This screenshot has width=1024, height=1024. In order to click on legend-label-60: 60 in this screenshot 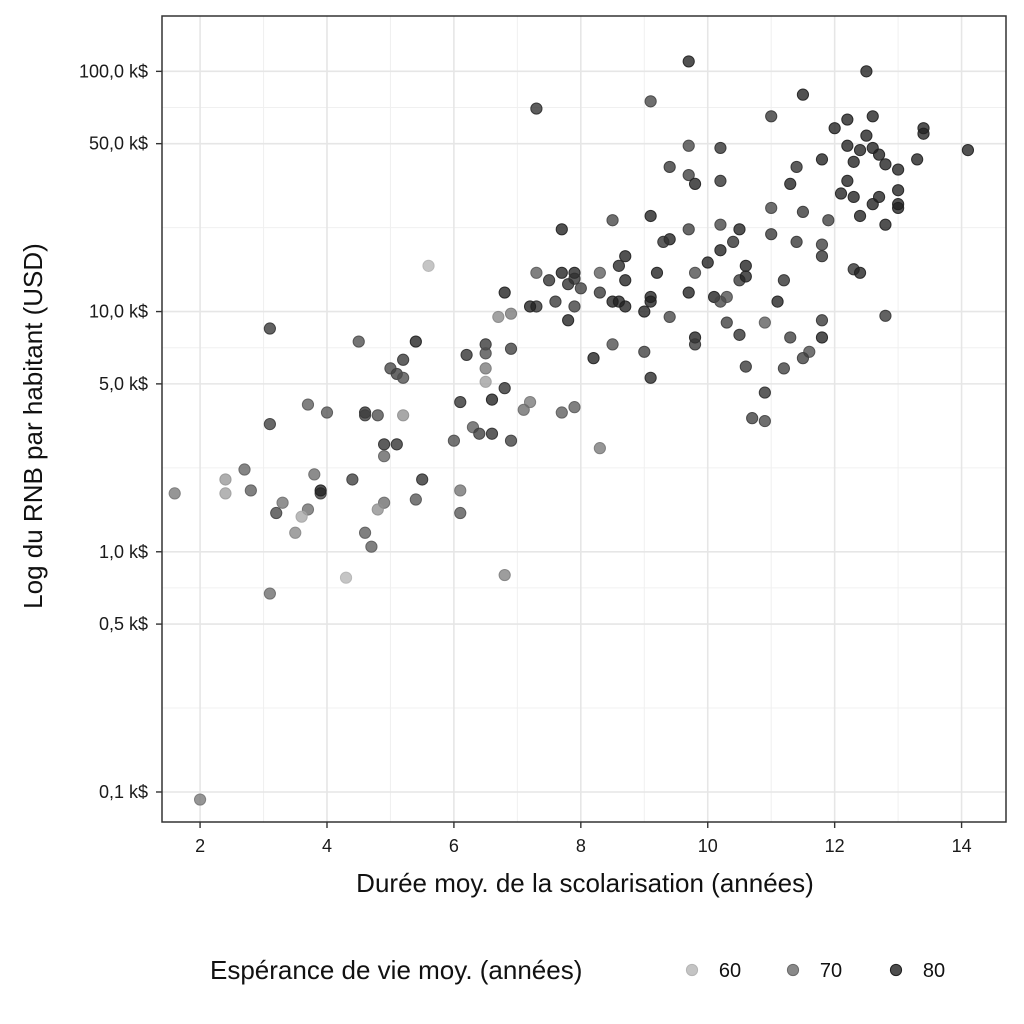, I will do `click(730, 971)`.